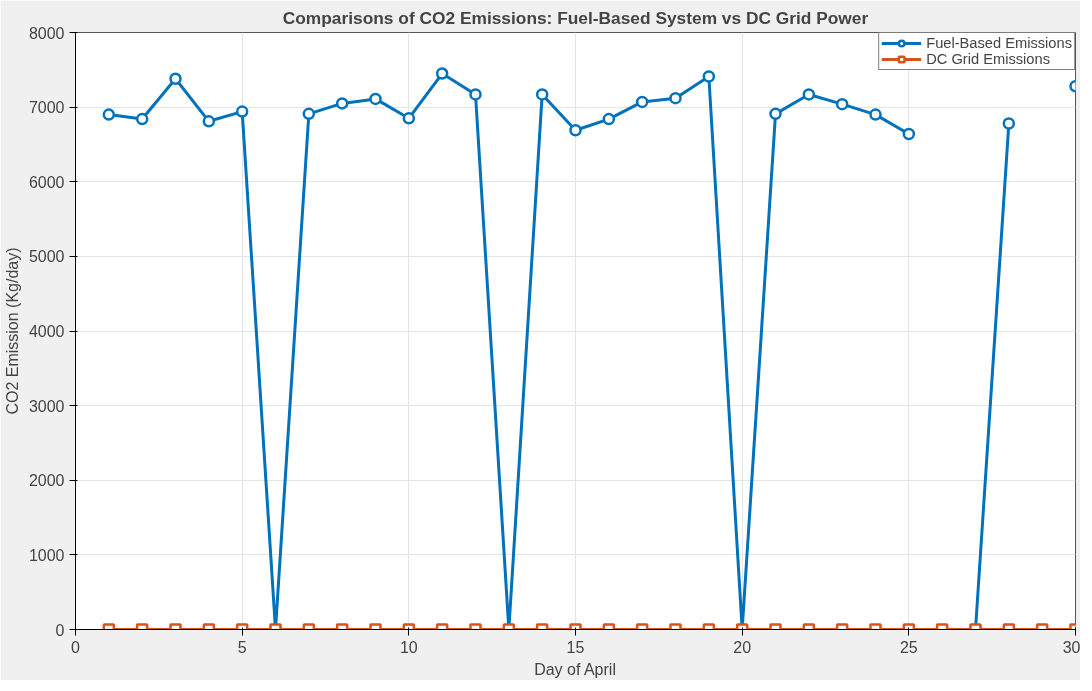 This screenshot has width=1092, height=691. What do you see at coordinates (908, 647) in the screenshot?
I see `x-tick-label: 25` at bounding box center [908, 647].